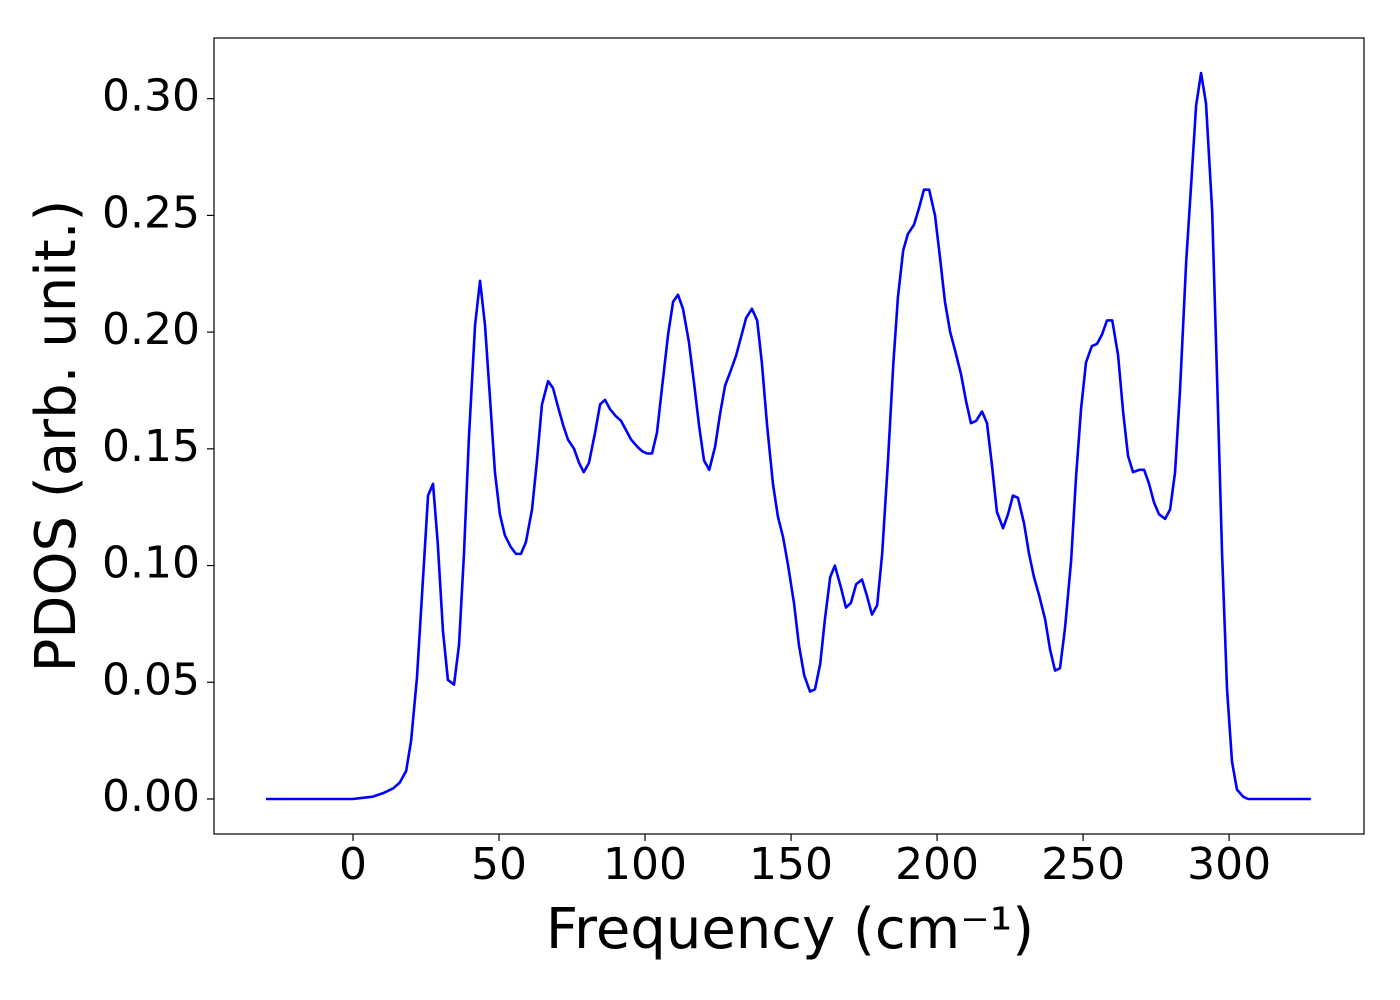  What do you see at coordinates (56, 436) in the screenshot?
I see `y-axis-label: PDOS (arb. unit.)` at bounding box center [56, 436].